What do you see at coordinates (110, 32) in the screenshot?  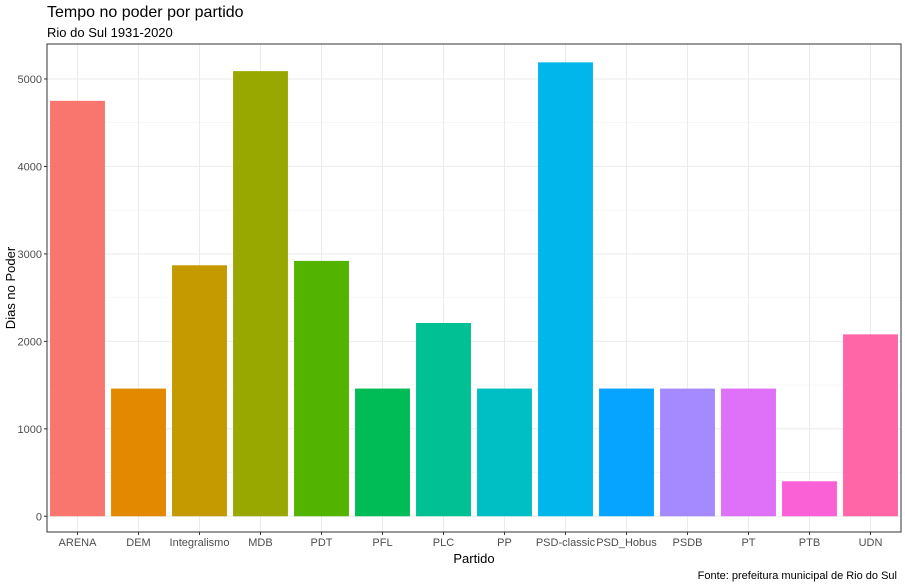 I see `chart-subtitle: Rio do Sul 1931-2020` at bounding box center [110, 32].